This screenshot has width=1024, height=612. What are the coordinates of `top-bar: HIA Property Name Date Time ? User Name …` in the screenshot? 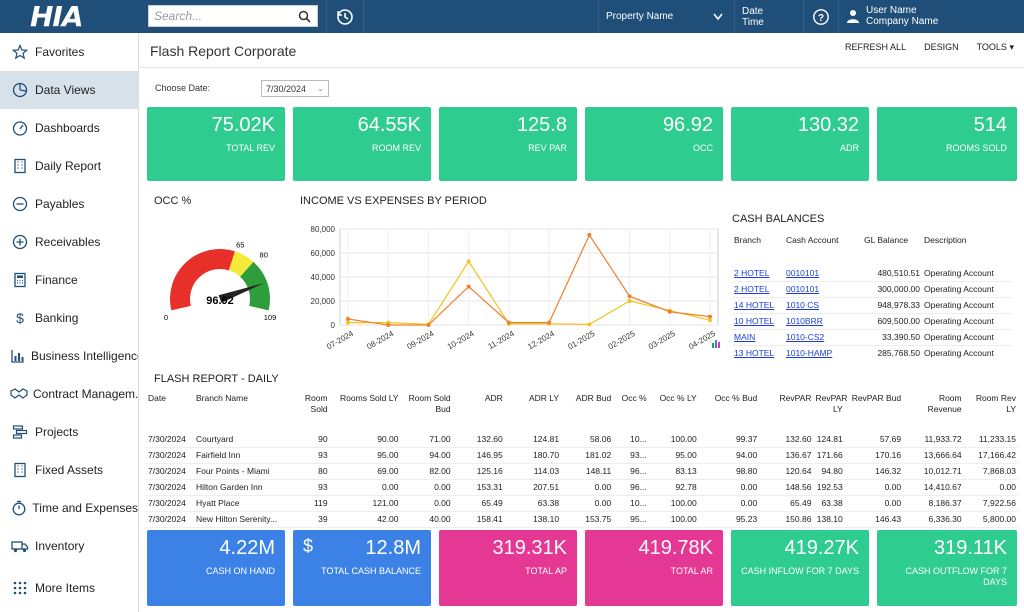 It's located at (512, 16).